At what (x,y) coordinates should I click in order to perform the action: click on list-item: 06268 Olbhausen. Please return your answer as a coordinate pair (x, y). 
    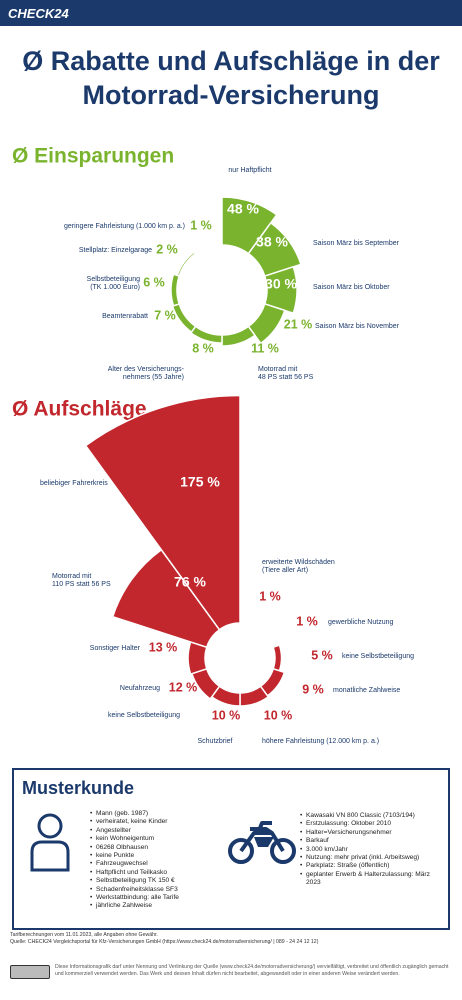
    Looking at the image, I should click on (160, 848).